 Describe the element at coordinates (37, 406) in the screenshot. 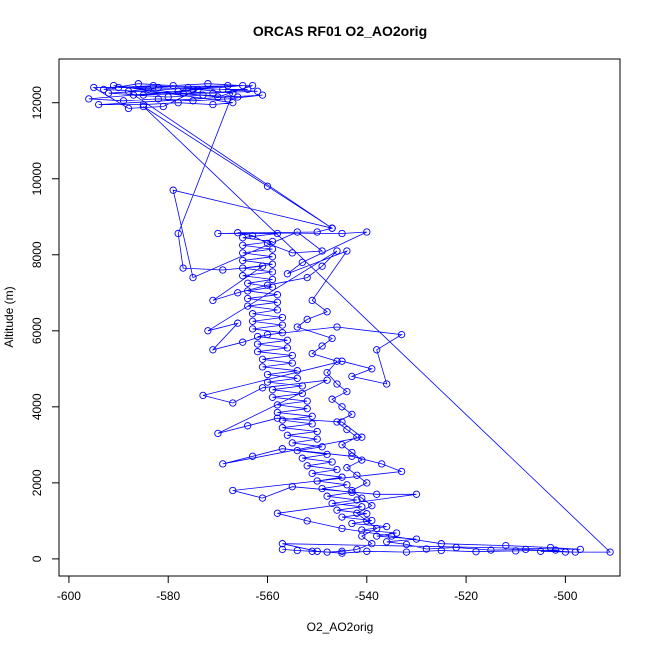

I see `y-tick-label: 4000` at that location.